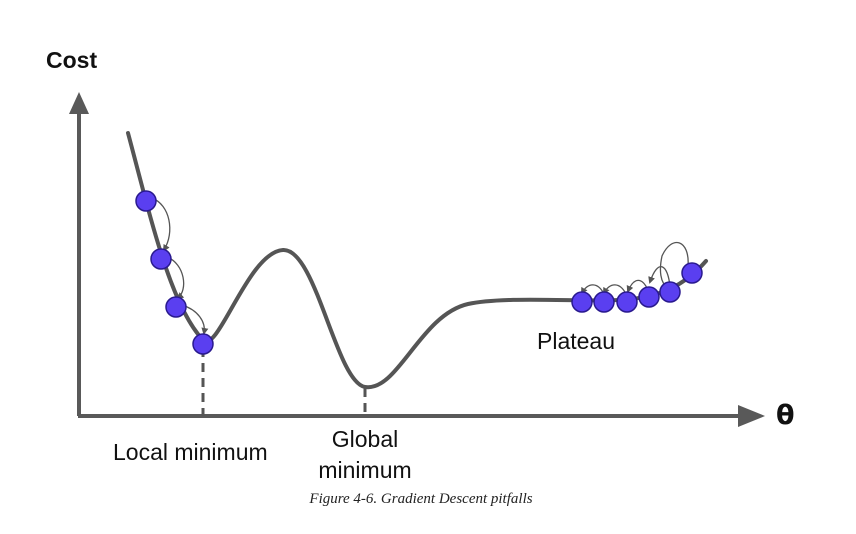  What do you see at coordinates (576, 341) in the screenshot?
I see `plateau-label: Plateau` at bounding box center [576, 341].